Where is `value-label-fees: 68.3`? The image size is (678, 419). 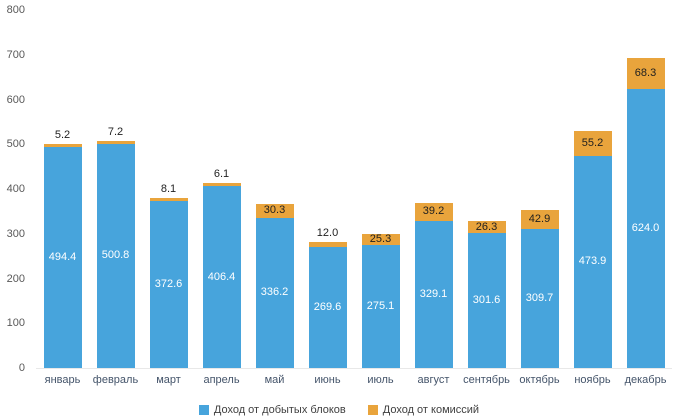 value-label-fees: 68.3 is located at coordinates (645, 72).